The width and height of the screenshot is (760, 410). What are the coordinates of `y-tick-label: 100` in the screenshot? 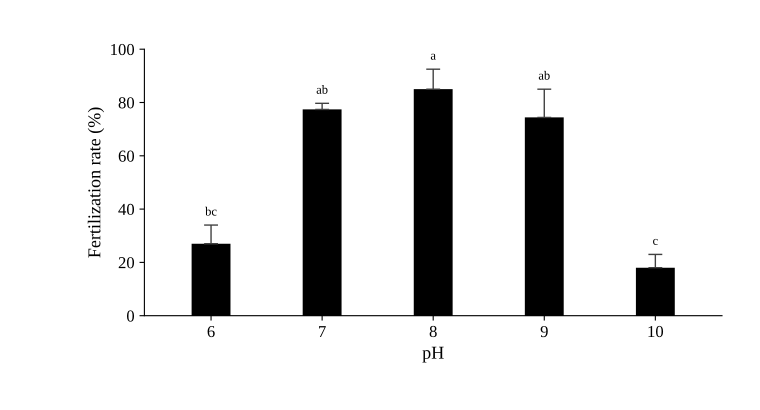 It's located at (122, 50).